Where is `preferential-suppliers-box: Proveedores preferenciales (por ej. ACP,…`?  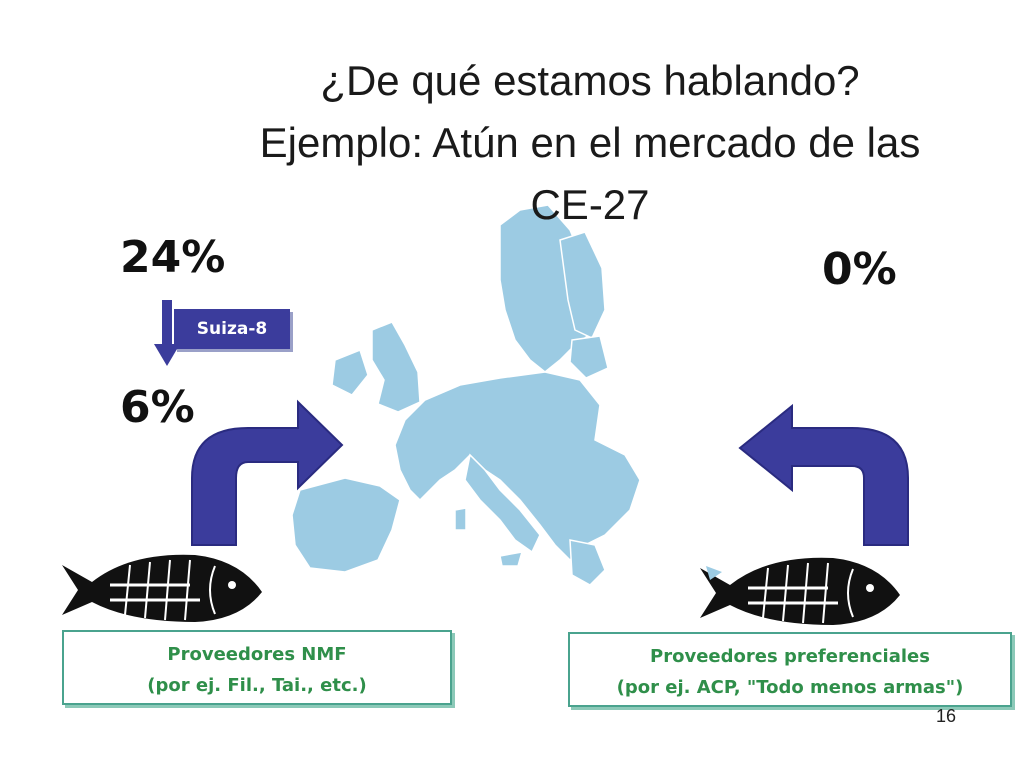 preferential-suppliers-box: Proveedores preferenciales (por ej. ACP,… is located at coordinates (790, 669).